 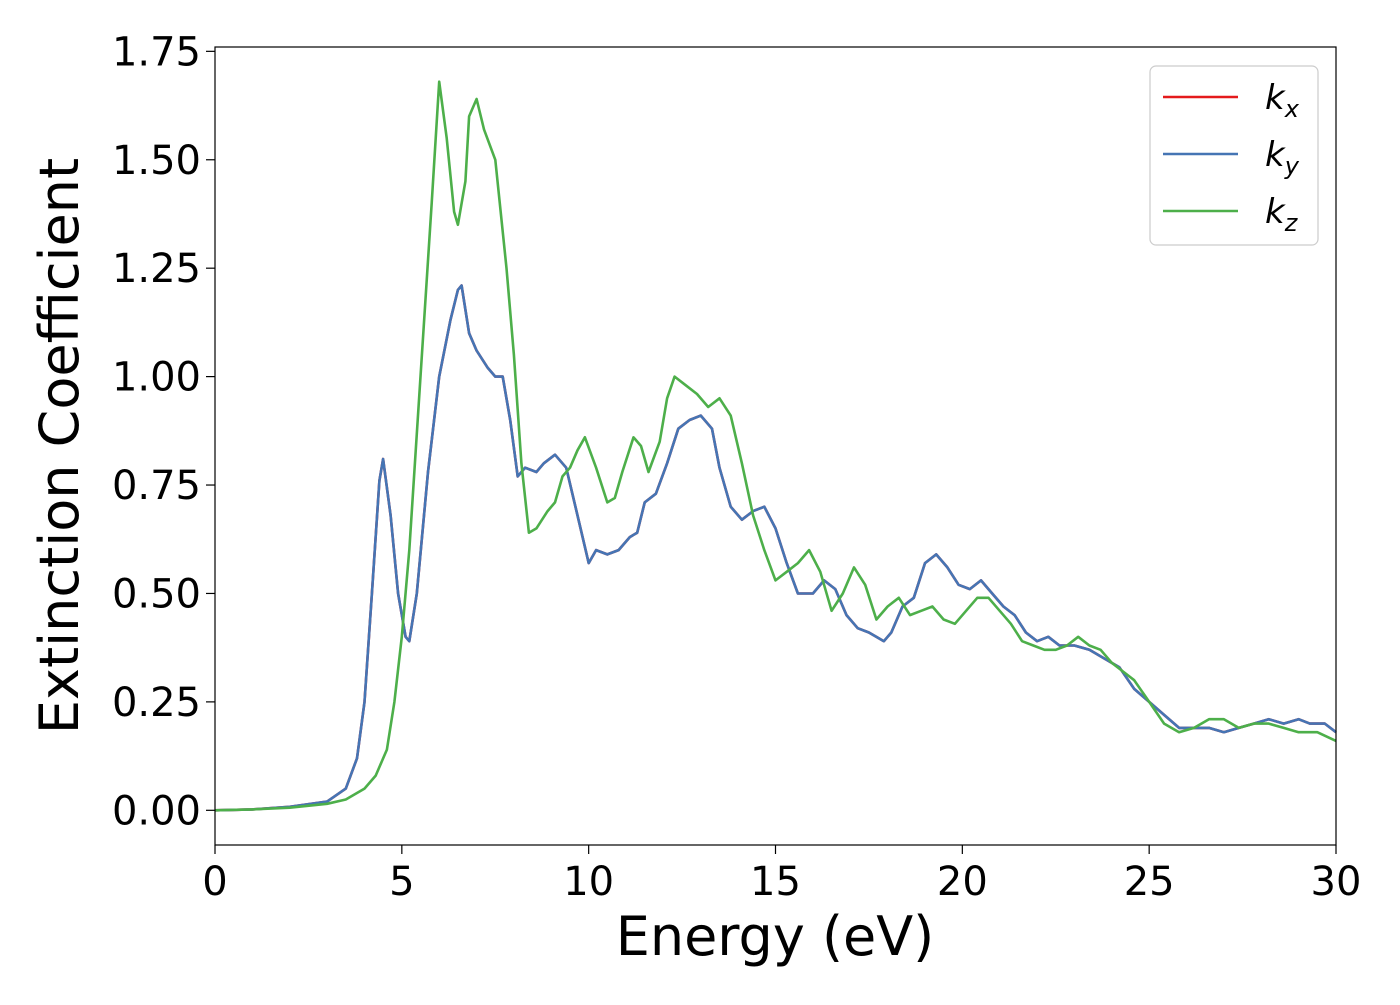 I want to click on legend-frame, so click(x=1234, y=155).